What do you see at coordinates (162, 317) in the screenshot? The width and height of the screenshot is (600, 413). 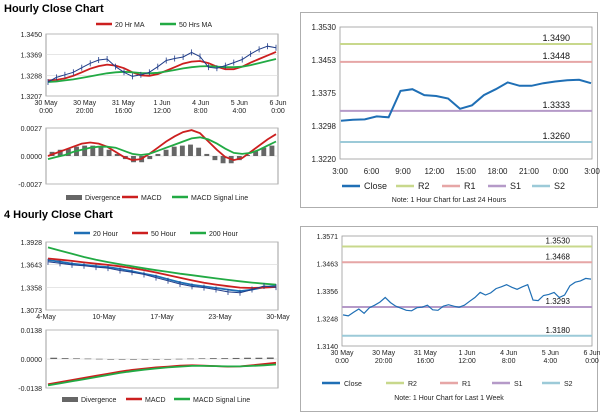 I see `x-tick-label: 17-May` at bounding box center [162, 317].